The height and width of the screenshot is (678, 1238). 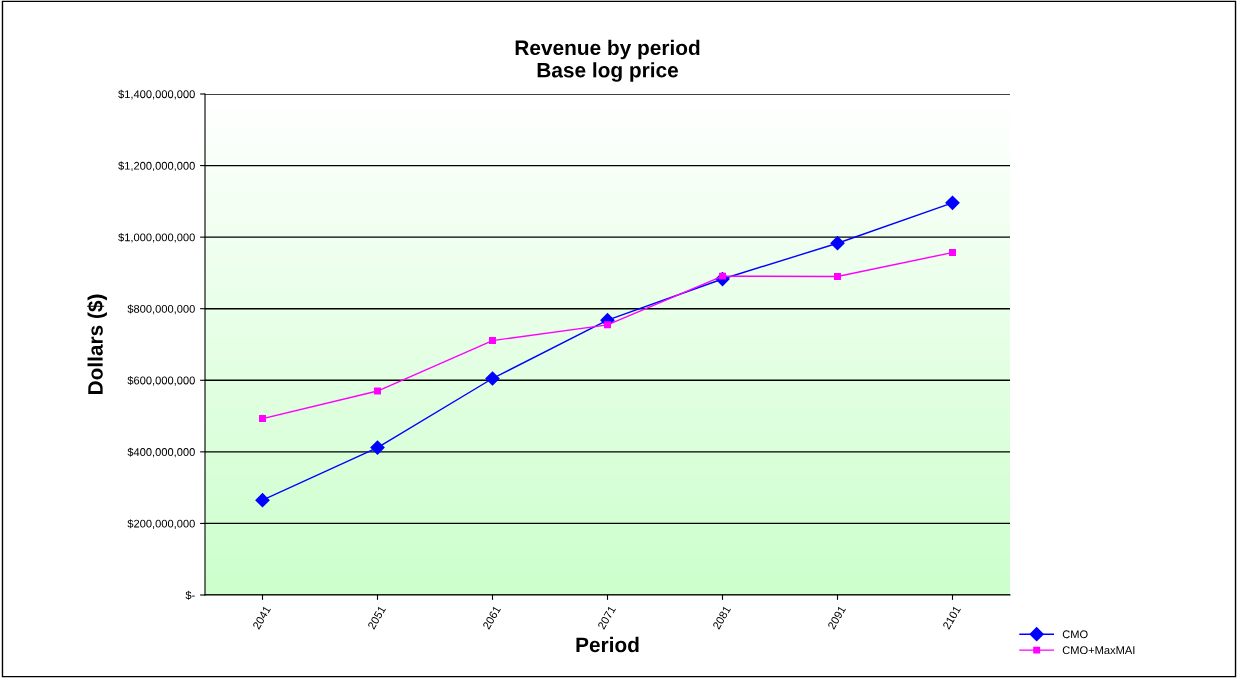 I want to click on y-tick-label: $200,000,000, so click(x=161, y=524).